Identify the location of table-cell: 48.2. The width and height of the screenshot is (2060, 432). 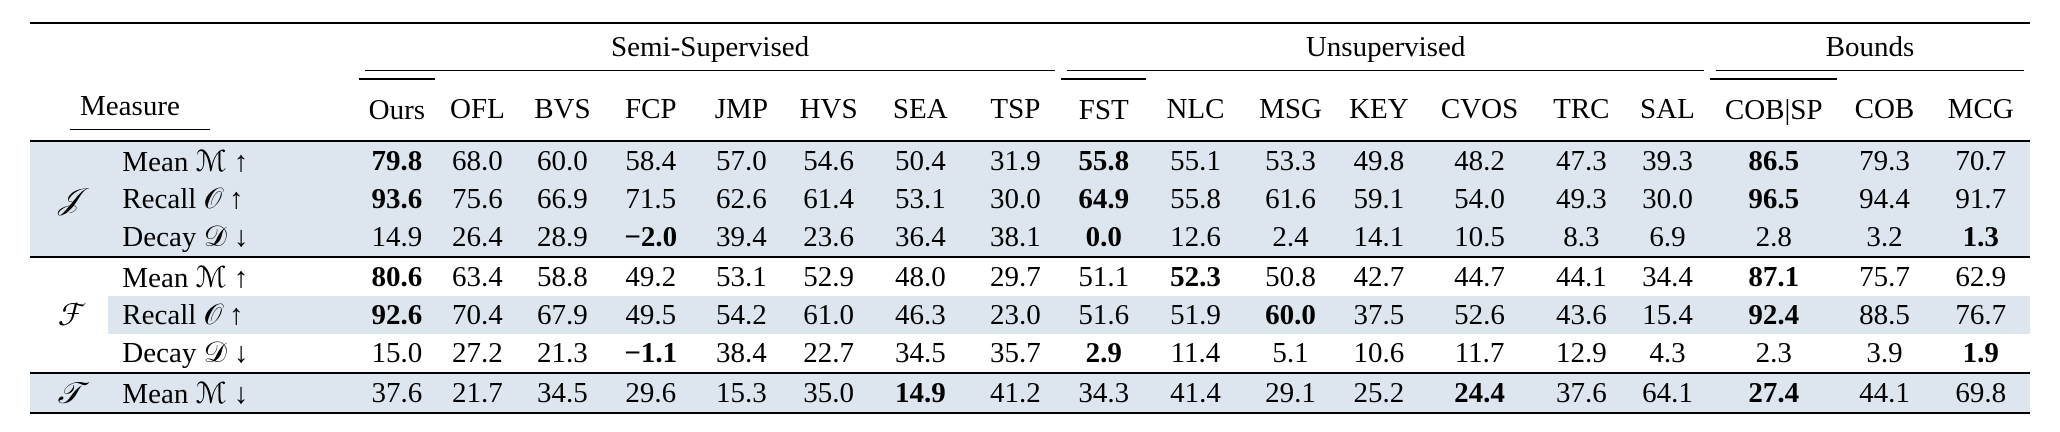
(1479, 160).